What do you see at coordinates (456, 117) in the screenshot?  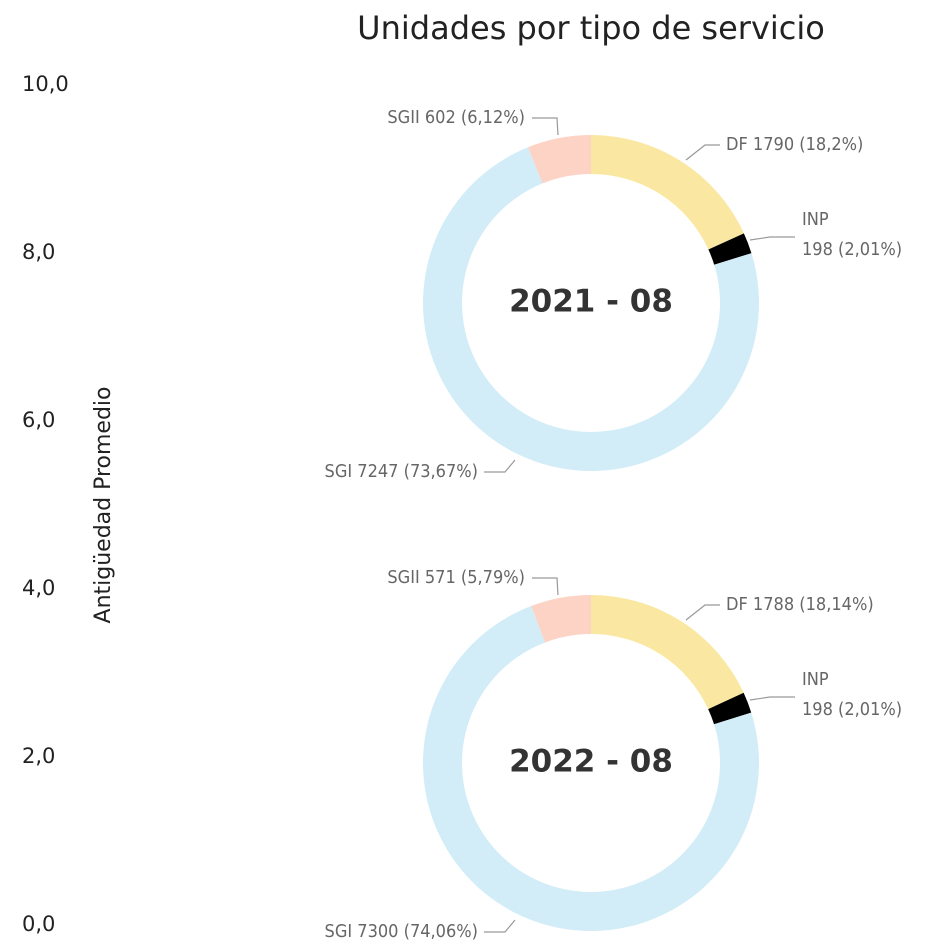 I see `data-label: SGII 602 (6,12%)` at bounding box center [456, 117].